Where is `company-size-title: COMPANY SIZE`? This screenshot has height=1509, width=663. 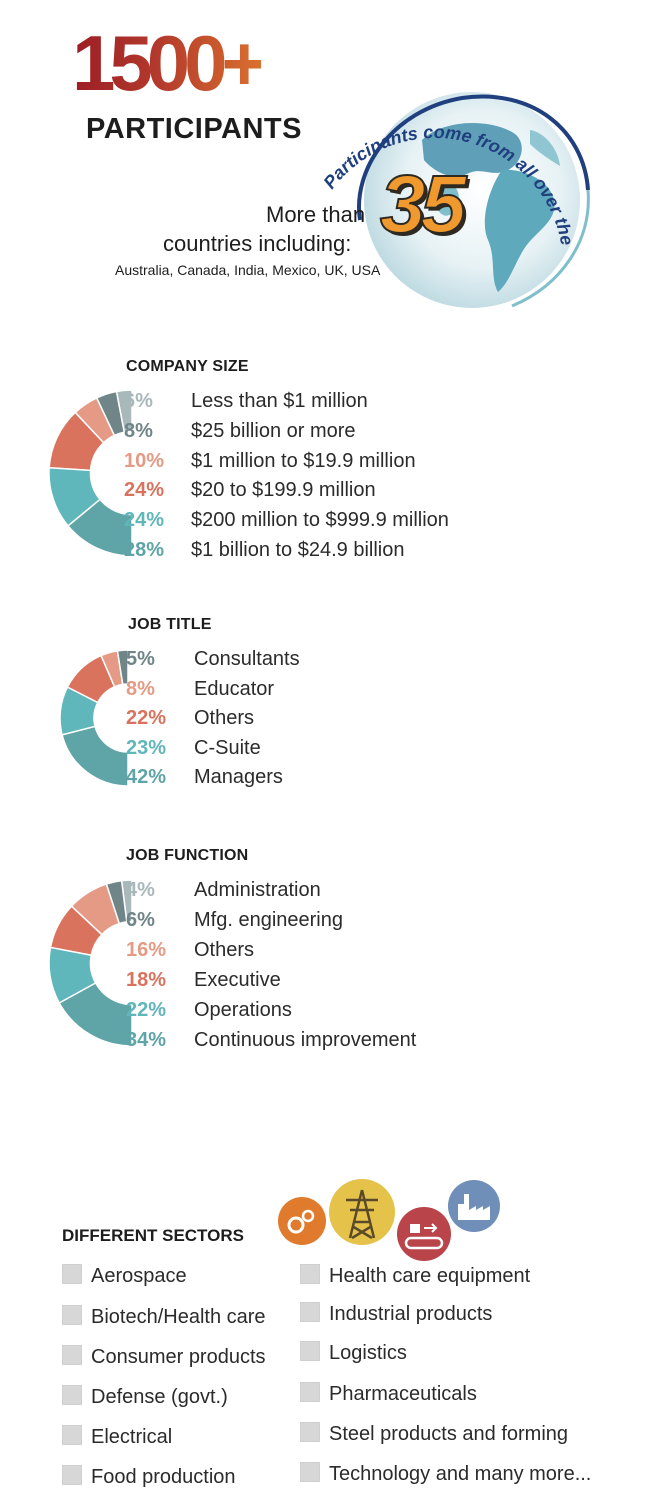 company-size-title: COMPANY SIZE is located at coordinates (187, 366).